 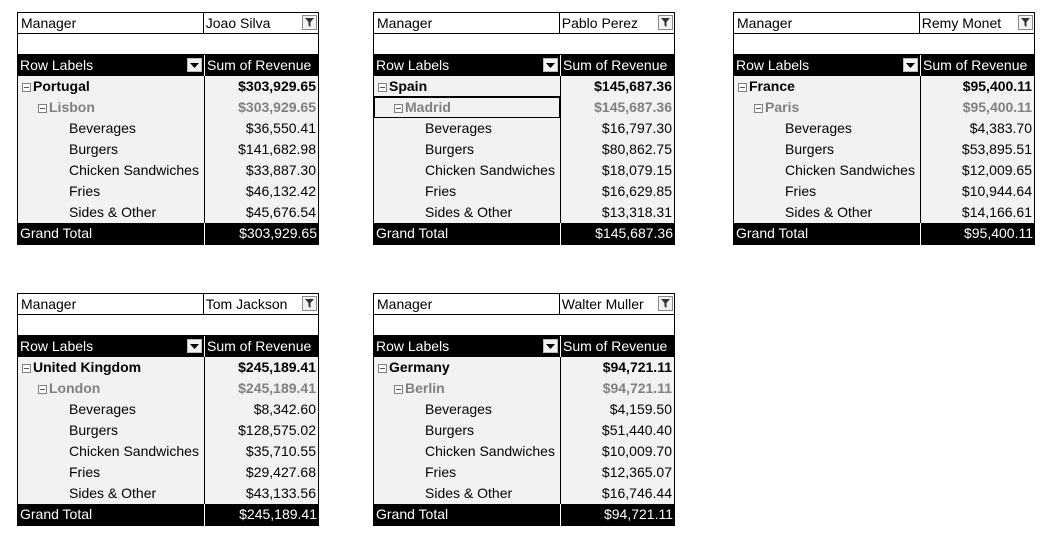 I want to click on manager-filter-value: Walter Muller, so click(x=617, y=304).